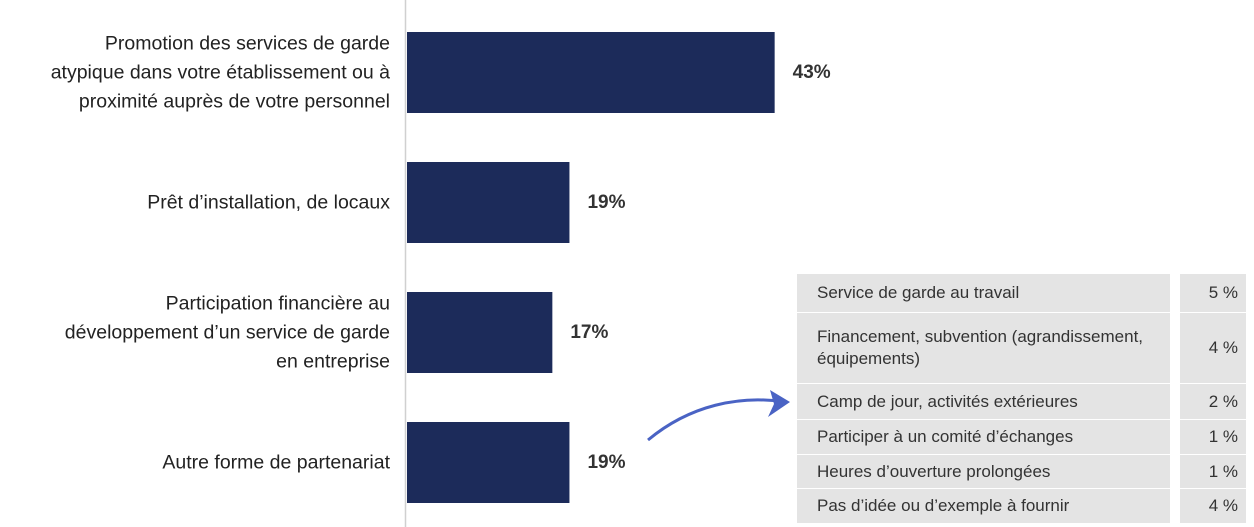 The height and width of the screenshot is (527, 1254). What do you see at coordinates (983, 401) in the screenshot?
I see `table-label: Camp de jour, activités extérieures` at bounding box center [983, 401].